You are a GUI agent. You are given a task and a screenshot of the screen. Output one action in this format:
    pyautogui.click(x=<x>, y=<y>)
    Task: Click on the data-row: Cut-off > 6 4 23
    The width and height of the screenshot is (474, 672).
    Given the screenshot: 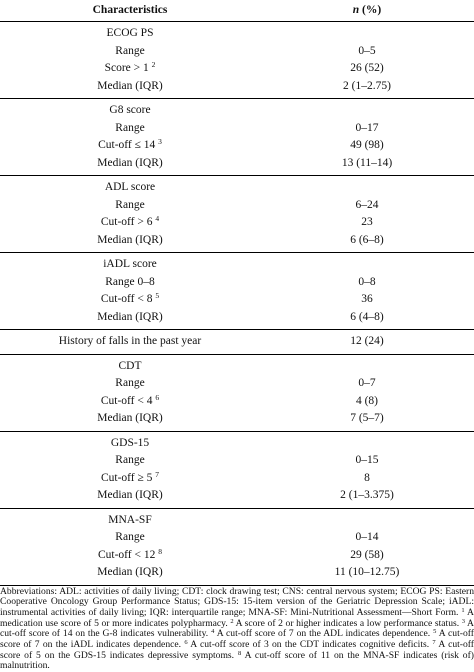 What is the action you would take?
    pyautogui.click(x=237, y=223)
    